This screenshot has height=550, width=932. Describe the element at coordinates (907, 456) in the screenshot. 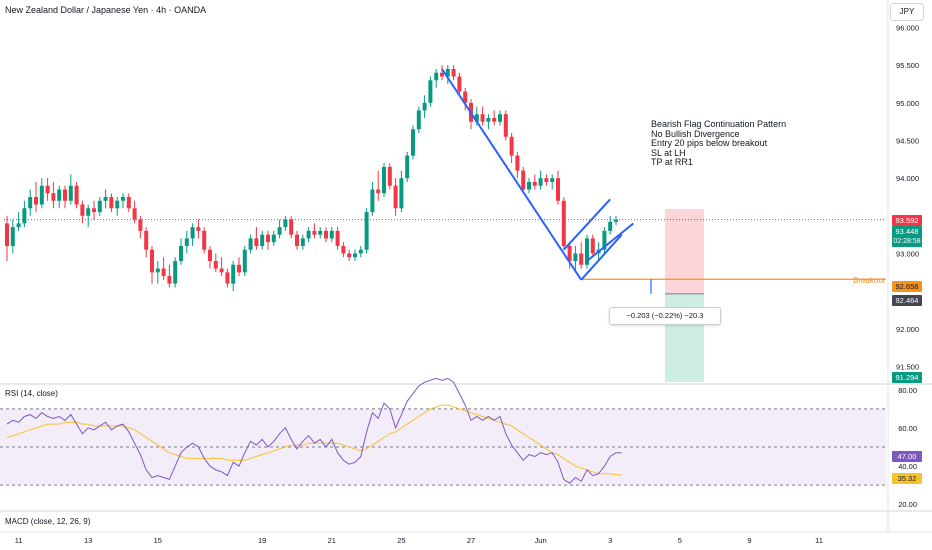

I see `rsi-value-badge: 47.00` at that location.